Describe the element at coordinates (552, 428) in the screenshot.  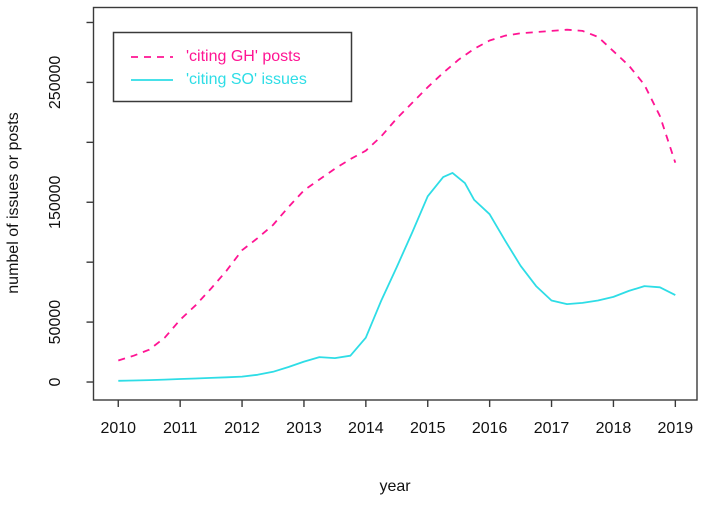
I see `x-tick-label: 2017` at that location.